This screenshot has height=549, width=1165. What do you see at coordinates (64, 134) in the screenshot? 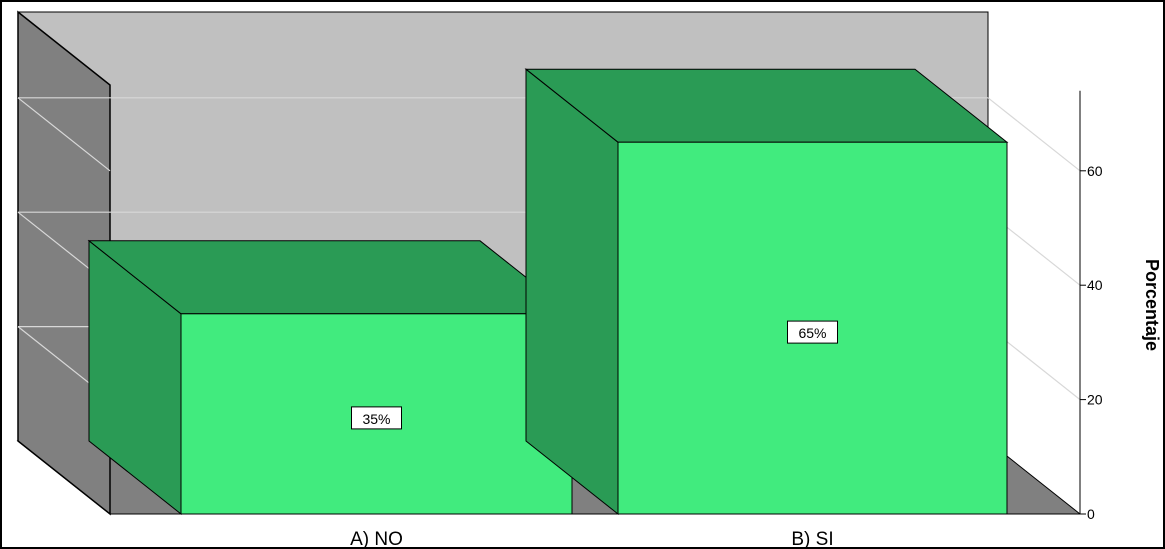
I see `gridline-side` at bounding box center [64, 134].